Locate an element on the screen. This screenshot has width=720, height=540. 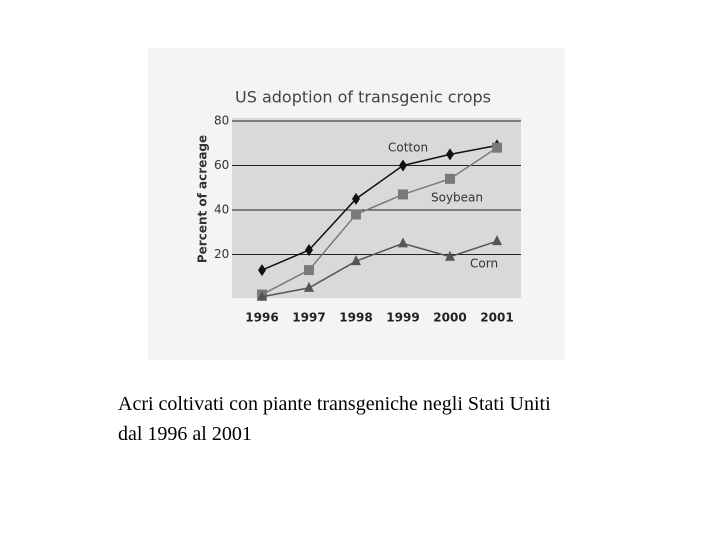
x-tick-label: 1999 is located at coordinates (402, 318).